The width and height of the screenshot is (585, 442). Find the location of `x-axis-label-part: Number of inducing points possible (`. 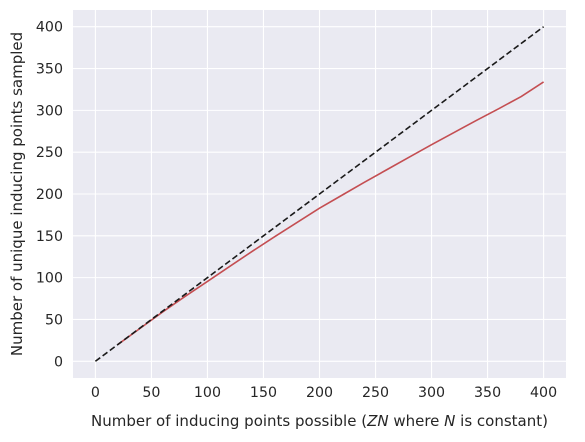

x-axis-label-part: Number of inducing points possible ( is located at coordinates (229, 421).